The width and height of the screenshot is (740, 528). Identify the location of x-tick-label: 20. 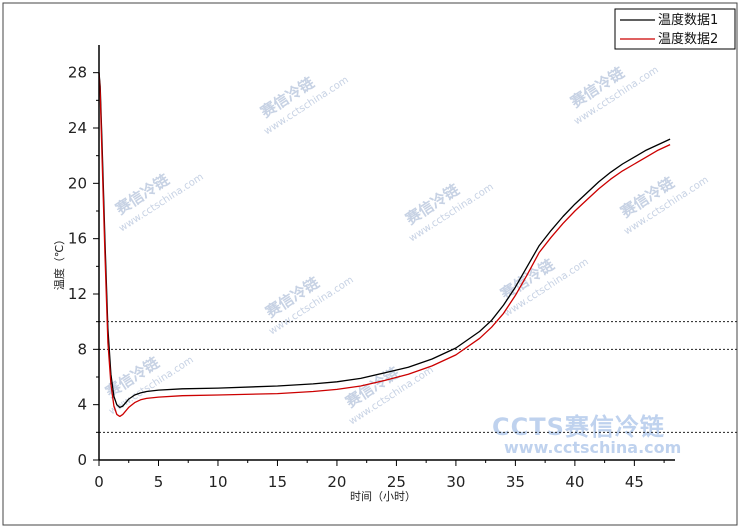
(336, 482).